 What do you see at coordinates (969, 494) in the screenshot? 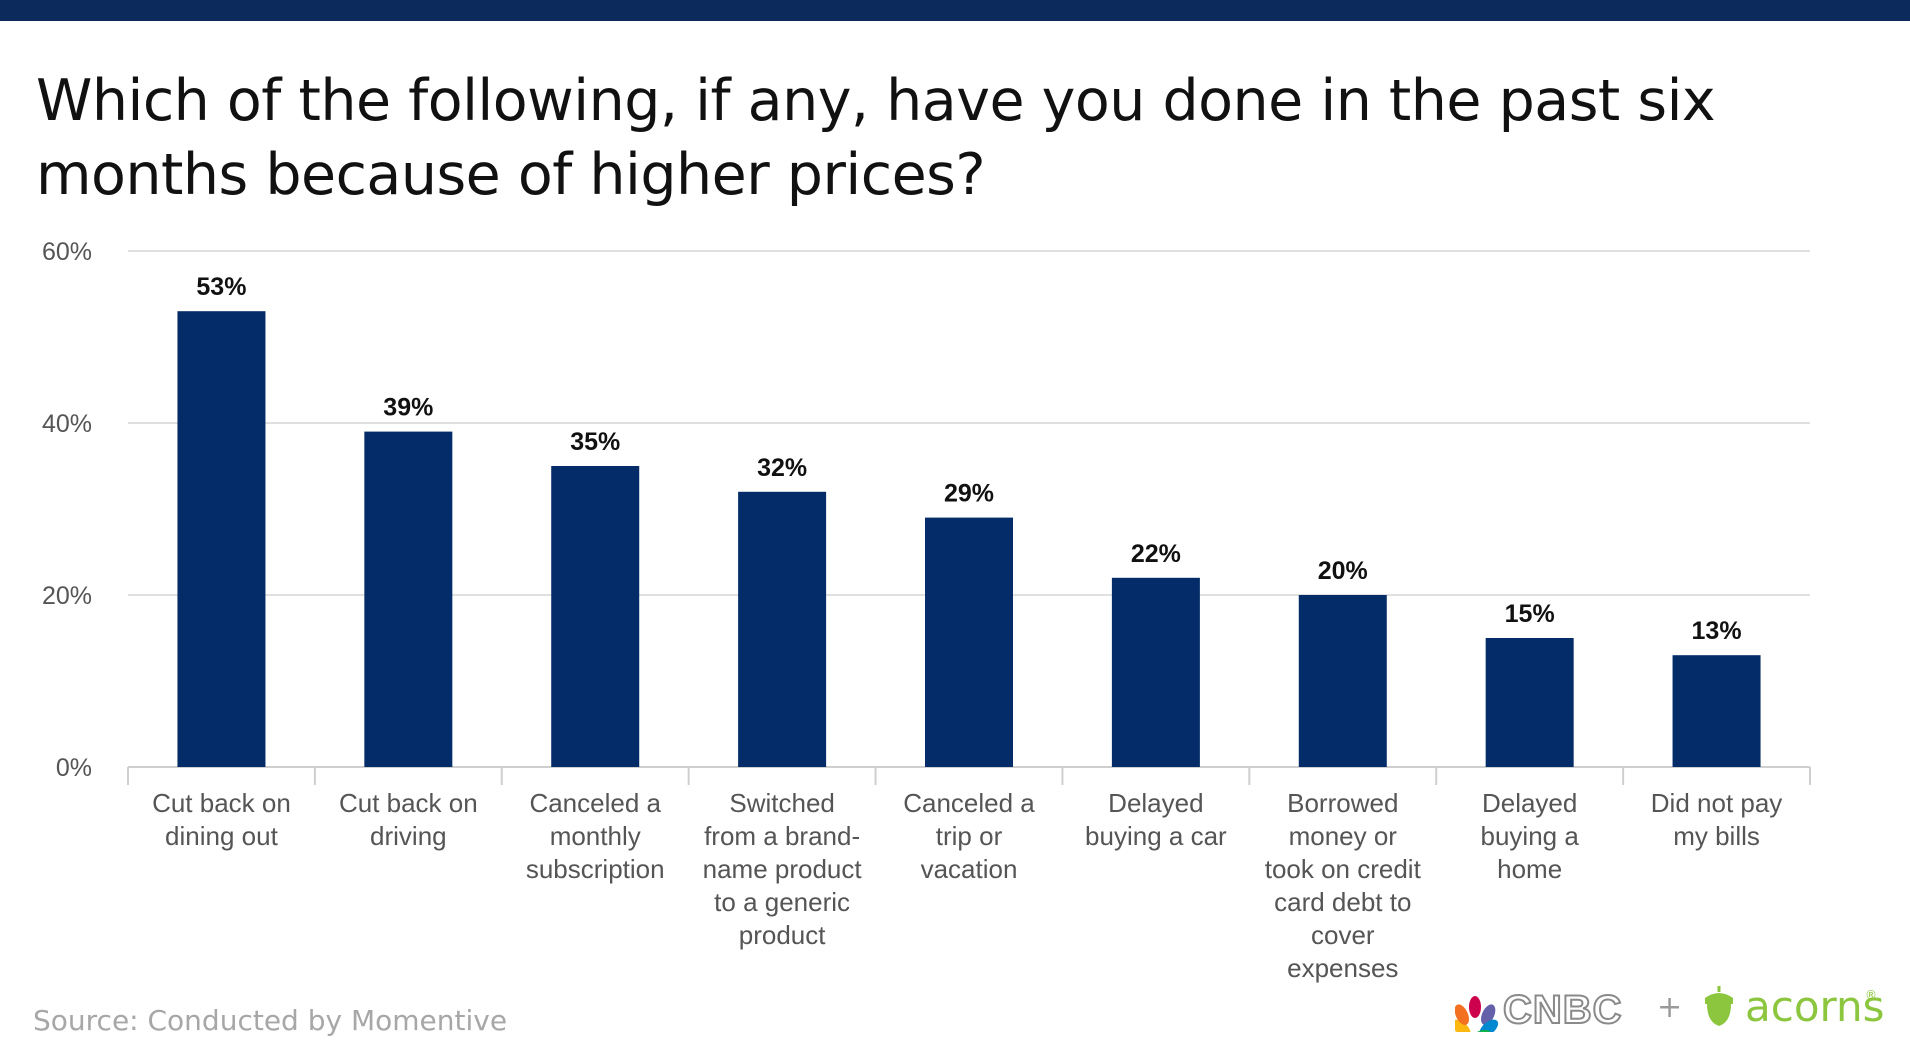
I see `data-label: 29%` at bounding box center [969, 494].